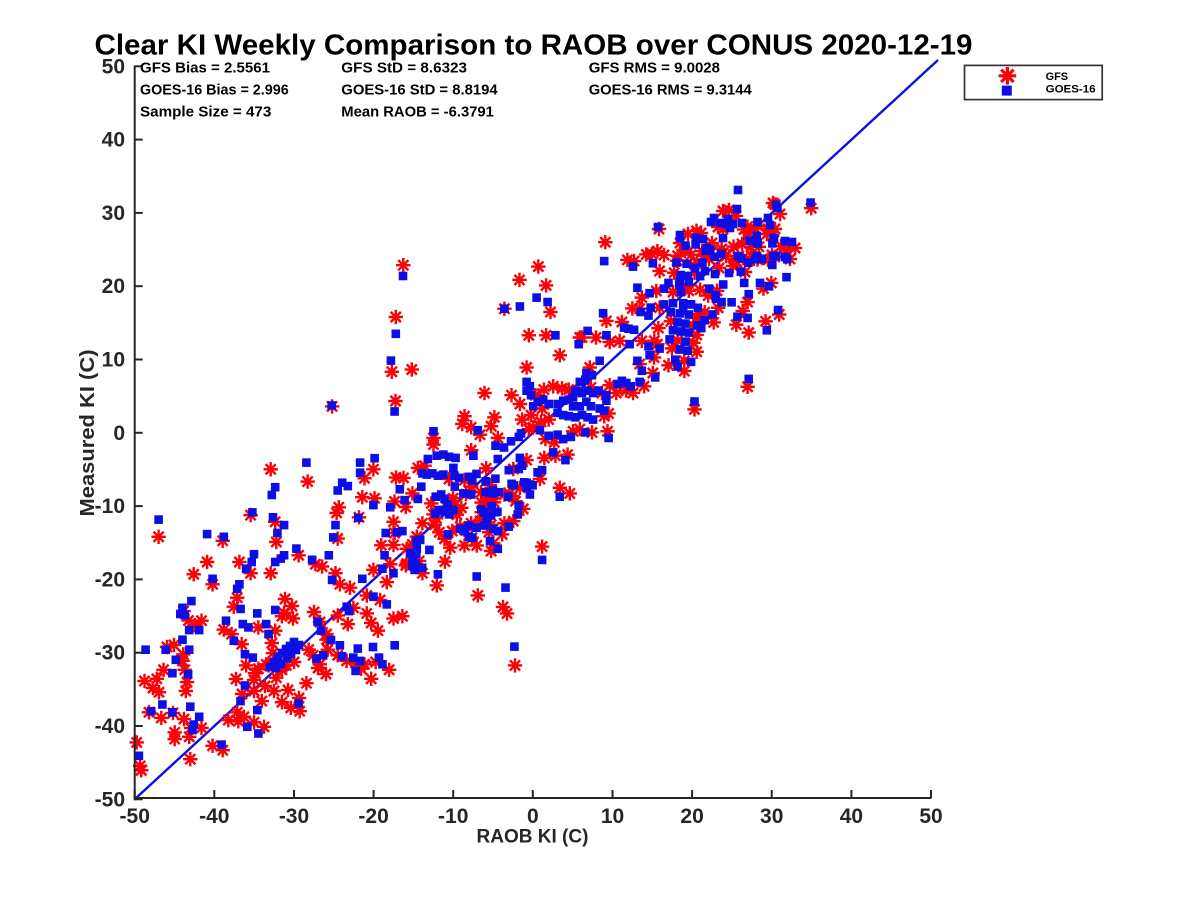 This screenshot has height=900, width=1200. Describe the element at coordinates (417, 111) in the screenshot. I see `svg-text: Mean RAOB = -6.3791` at that location.